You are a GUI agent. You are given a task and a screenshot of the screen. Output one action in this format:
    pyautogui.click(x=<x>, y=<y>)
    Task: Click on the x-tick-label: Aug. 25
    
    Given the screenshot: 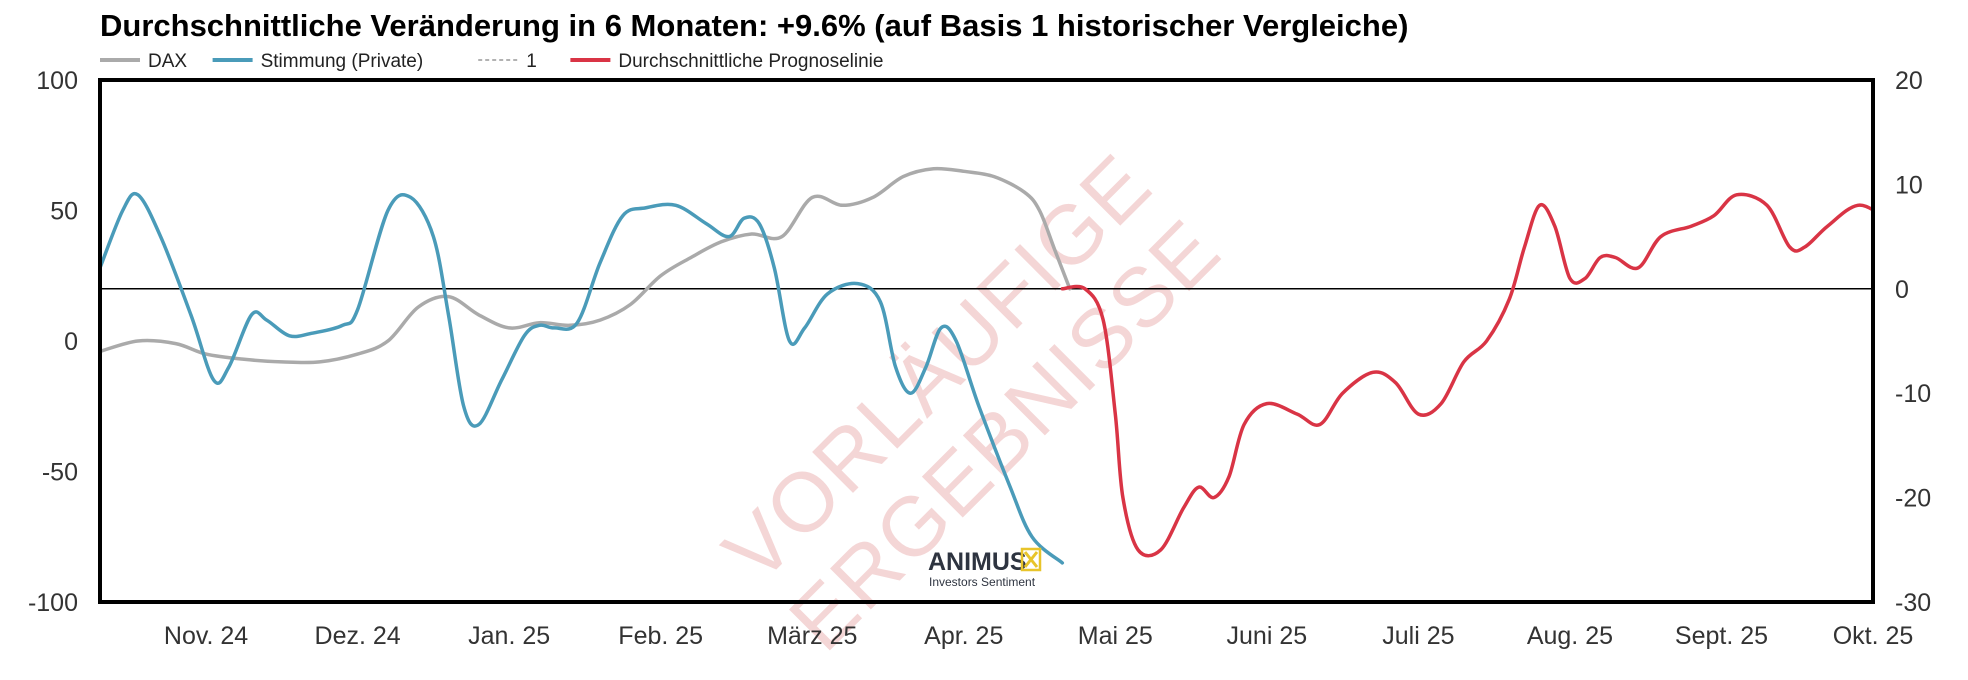 What is the action you would take?
    pyautogui.click(x=1570, y=636)
    